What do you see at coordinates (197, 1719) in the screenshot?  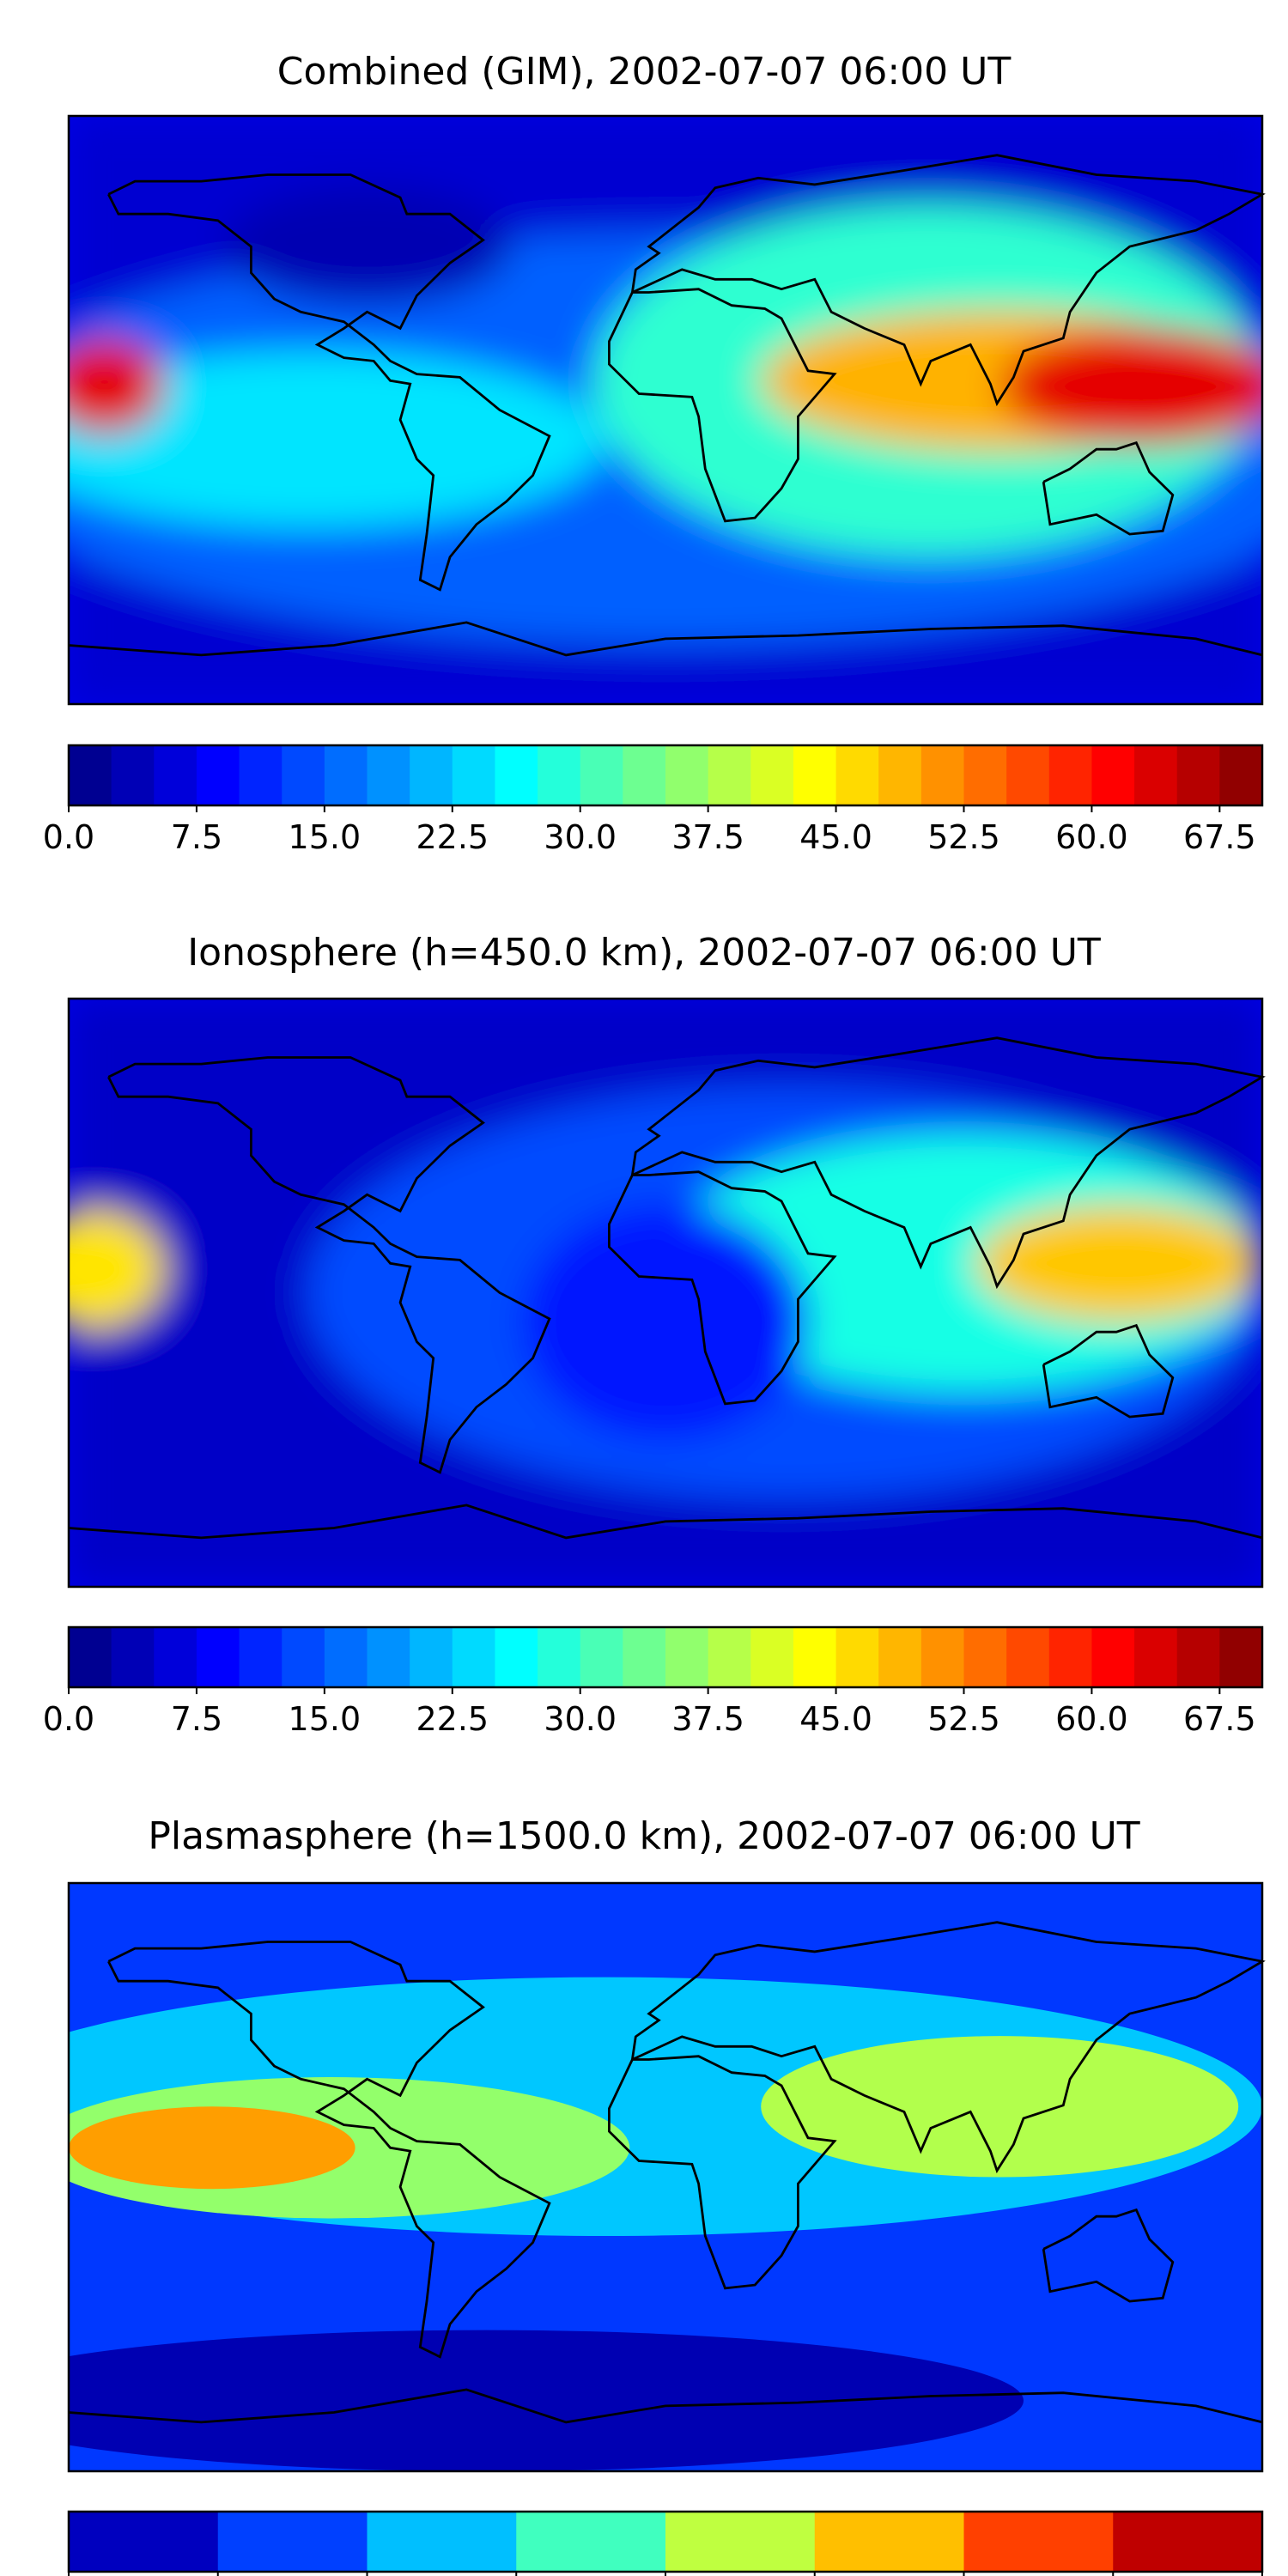 I see `colorbar-tick-label: 7.5` at bounding box center [197, 1719].